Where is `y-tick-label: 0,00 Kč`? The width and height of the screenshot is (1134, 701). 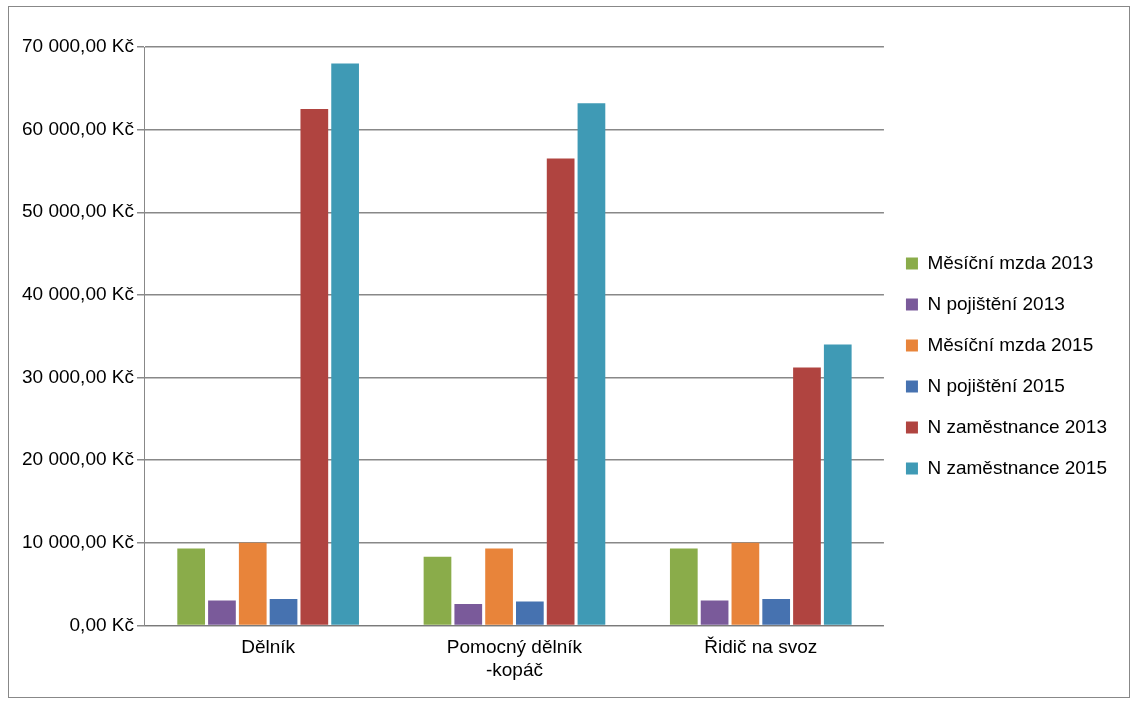
y-tick-label: 0,00 Kč is located at coordinates (101, 624).